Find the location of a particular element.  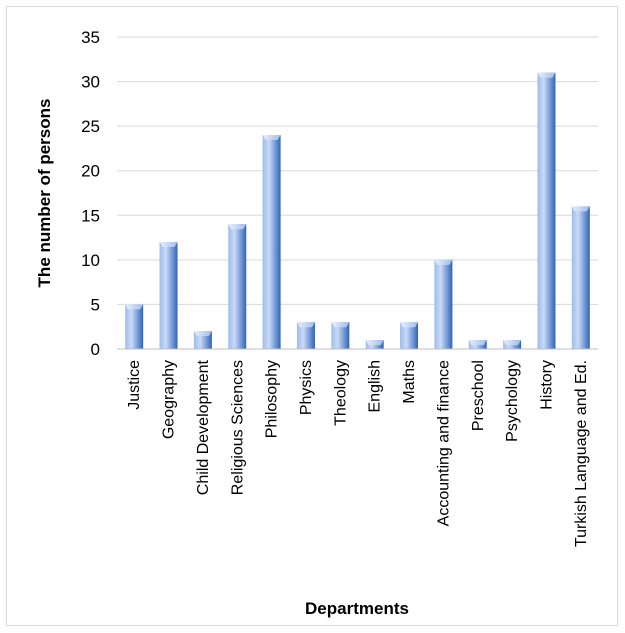

y-tick-label: 5 is located at coordinates (95, 304).